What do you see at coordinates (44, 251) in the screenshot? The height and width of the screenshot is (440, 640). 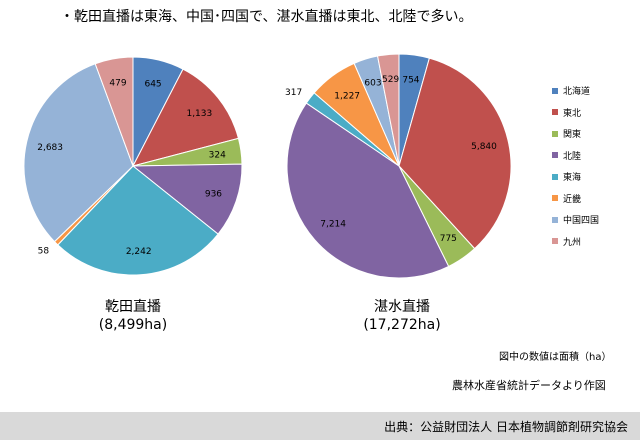 I see `slice-value-label: 58` at bounding box center [44, 251].